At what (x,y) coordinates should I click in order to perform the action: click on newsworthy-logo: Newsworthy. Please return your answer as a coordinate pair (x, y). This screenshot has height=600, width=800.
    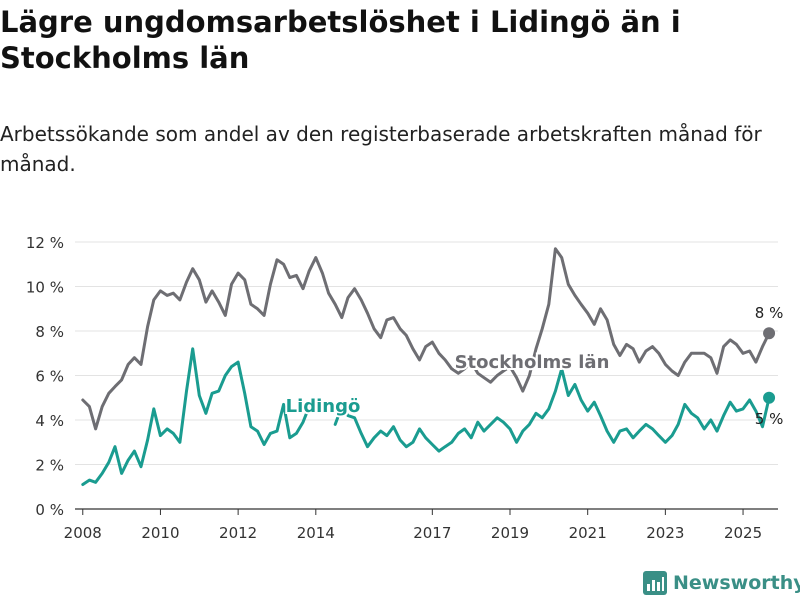
    Looking at the image, I should click on (721, 583).